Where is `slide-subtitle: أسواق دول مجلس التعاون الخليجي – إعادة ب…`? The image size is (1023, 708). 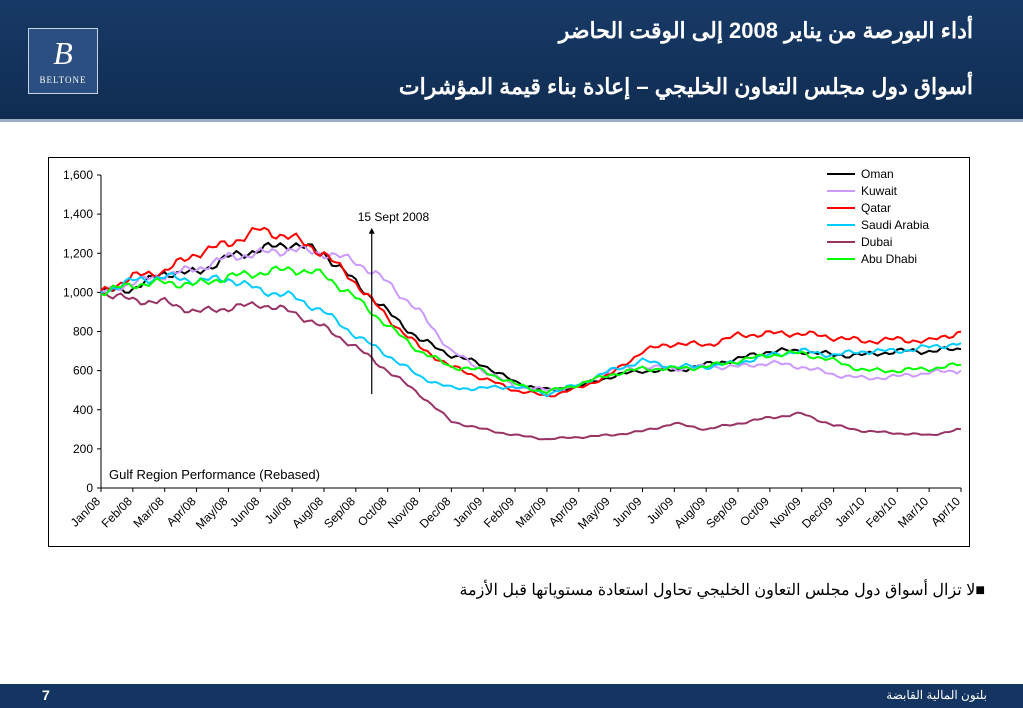 slide-subtitle: أسواق دول مجلس التعاون الخليجي – إعادة ب… is located at coordinates (685, 86).